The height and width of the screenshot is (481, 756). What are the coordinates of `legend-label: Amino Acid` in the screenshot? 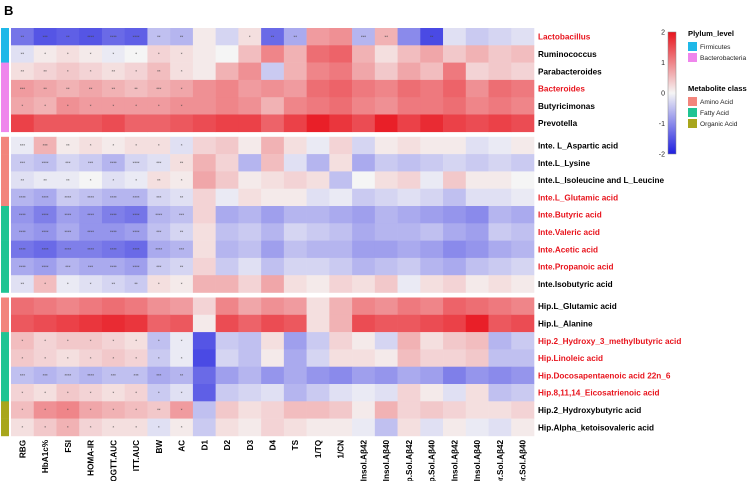 It's located at (716, 102).